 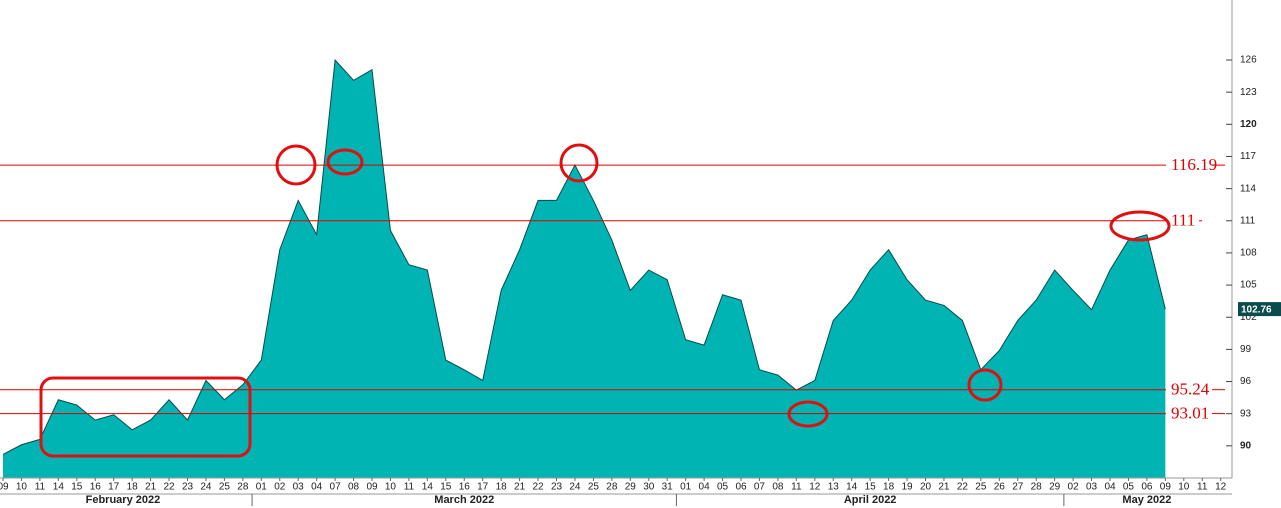 I want to click on month-label: February 2022, so click(x=123, y=500).